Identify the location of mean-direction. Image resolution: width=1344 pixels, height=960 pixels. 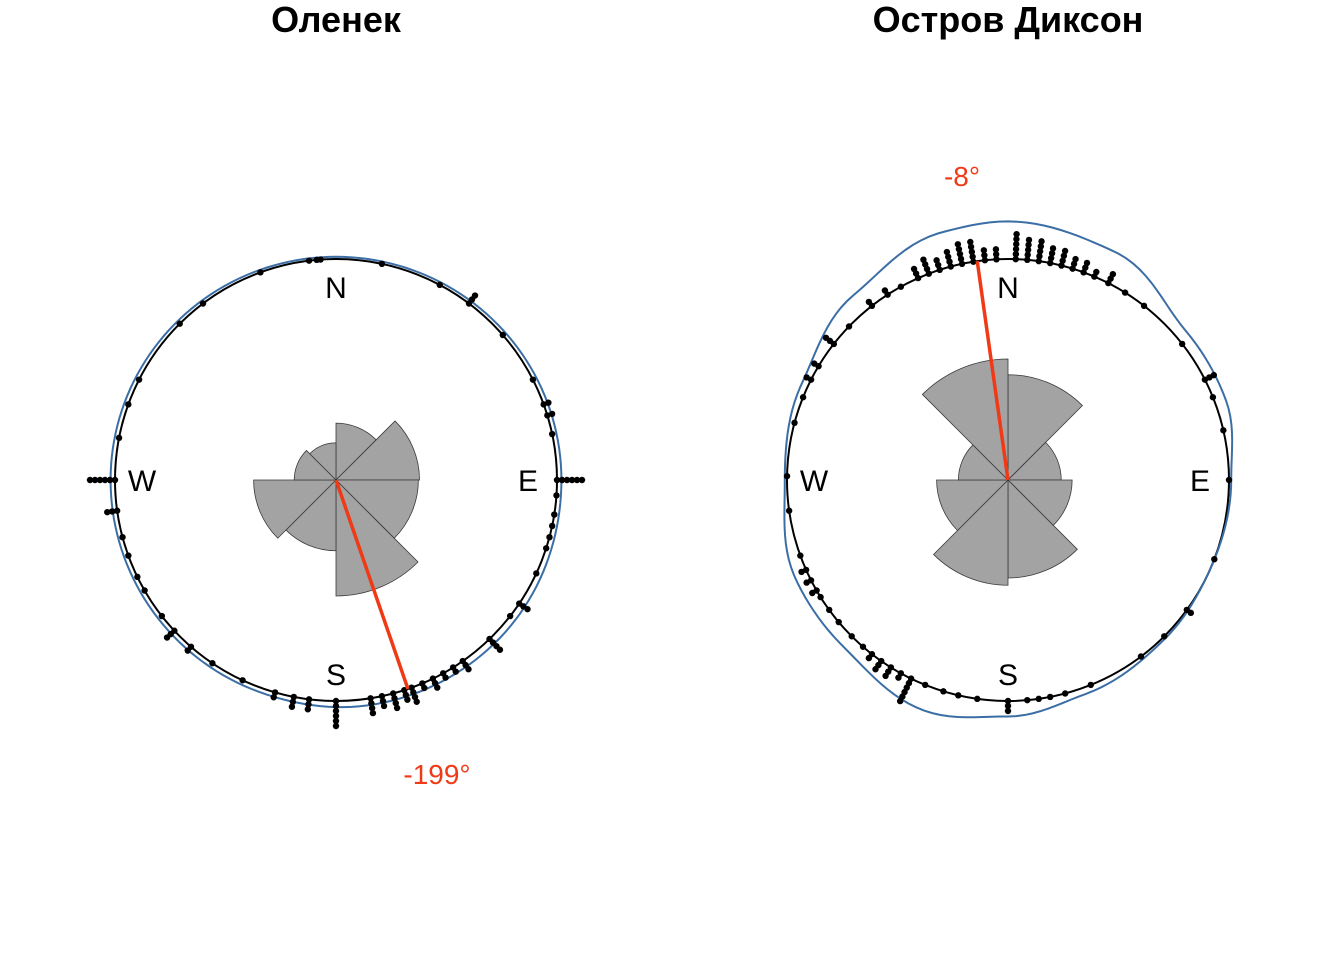
(372, 584).